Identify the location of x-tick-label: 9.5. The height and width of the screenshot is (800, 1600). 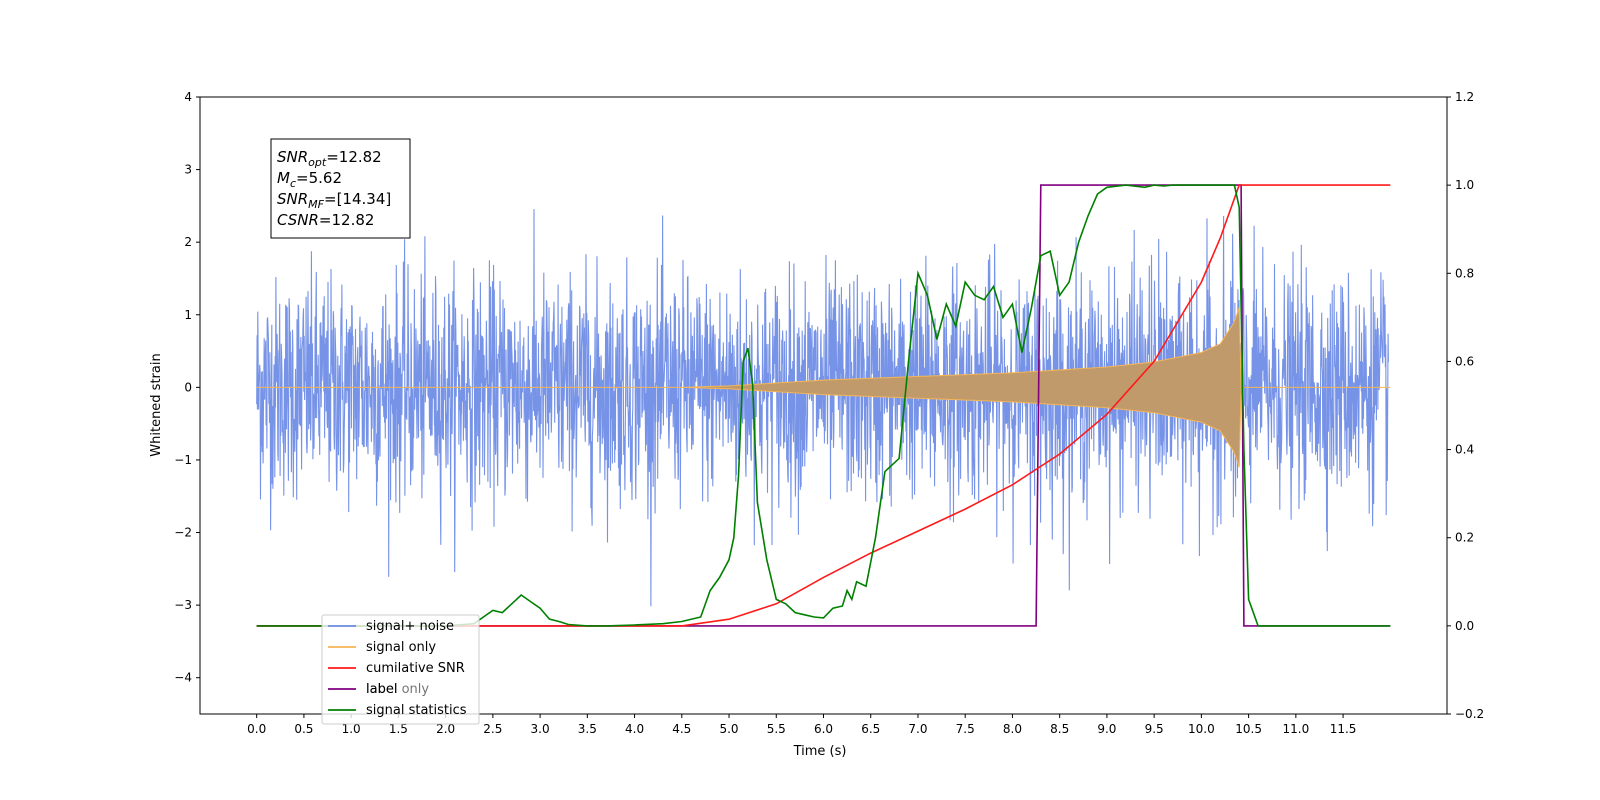
(1154, 729).